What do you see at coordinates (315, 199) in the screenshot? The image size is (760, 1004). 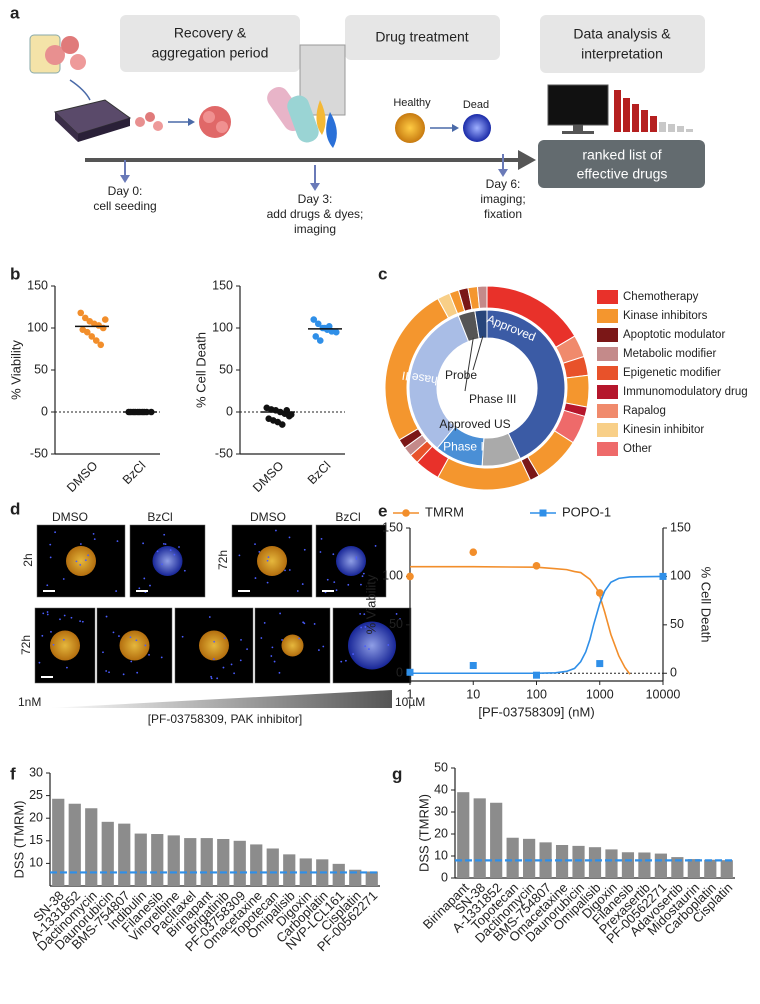 I see `day-text: Day 3:` at bounding box center [315, 199].